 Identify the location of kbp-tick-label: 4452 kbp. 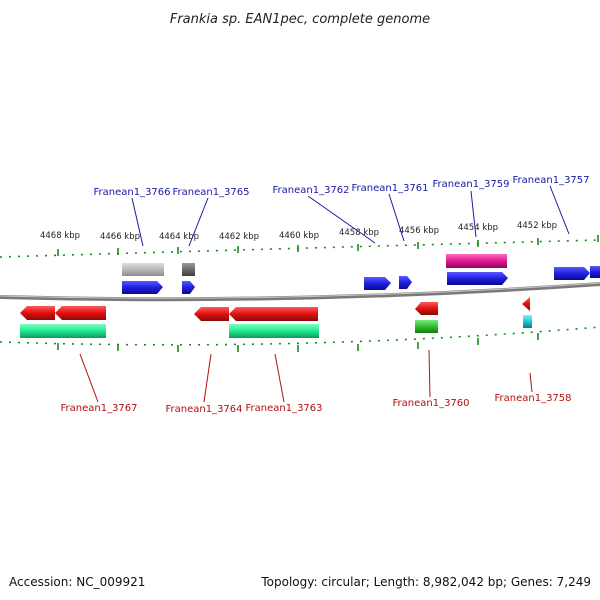
(537, 226).